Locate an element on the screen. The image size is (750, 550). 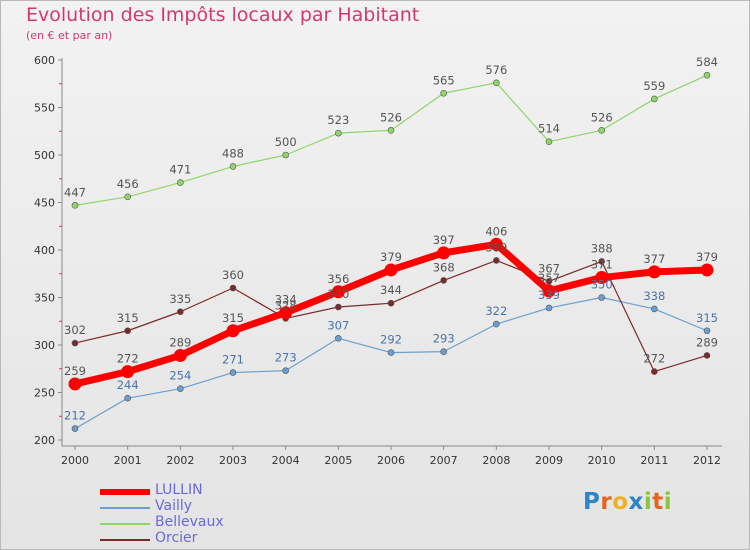
x-tick-label: 2008 is located at coordinates (496, 460).